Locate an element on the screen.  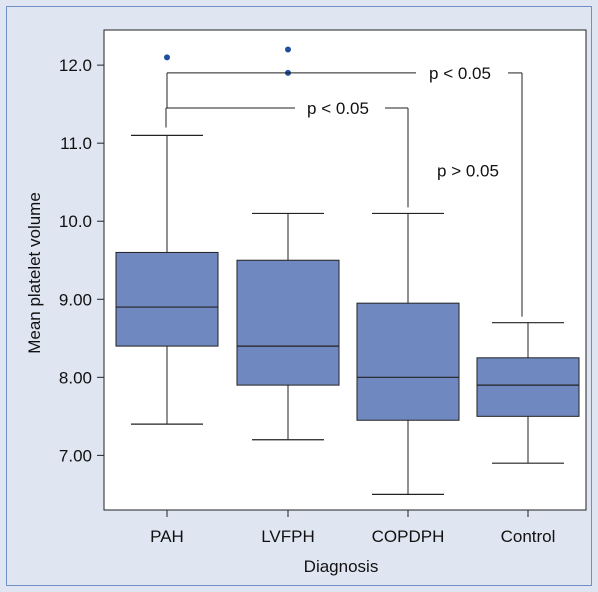
box-lvfph is located at coordinates (288, 322).